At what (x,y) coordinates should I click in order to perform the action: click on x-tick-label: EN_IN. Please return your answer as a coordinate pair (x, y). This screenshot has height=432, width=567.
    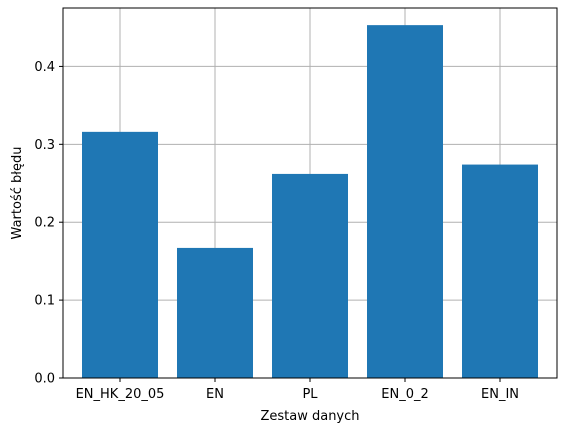
    Looking at the image, I should click on (500, 394).